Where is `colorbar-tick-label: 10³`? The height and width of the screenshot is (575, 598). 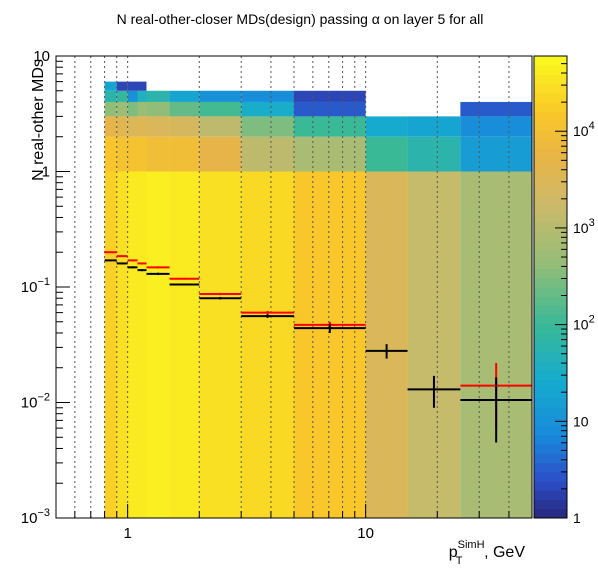
colorbar-tick-label: 10³ is located at coordinates (584, 226).